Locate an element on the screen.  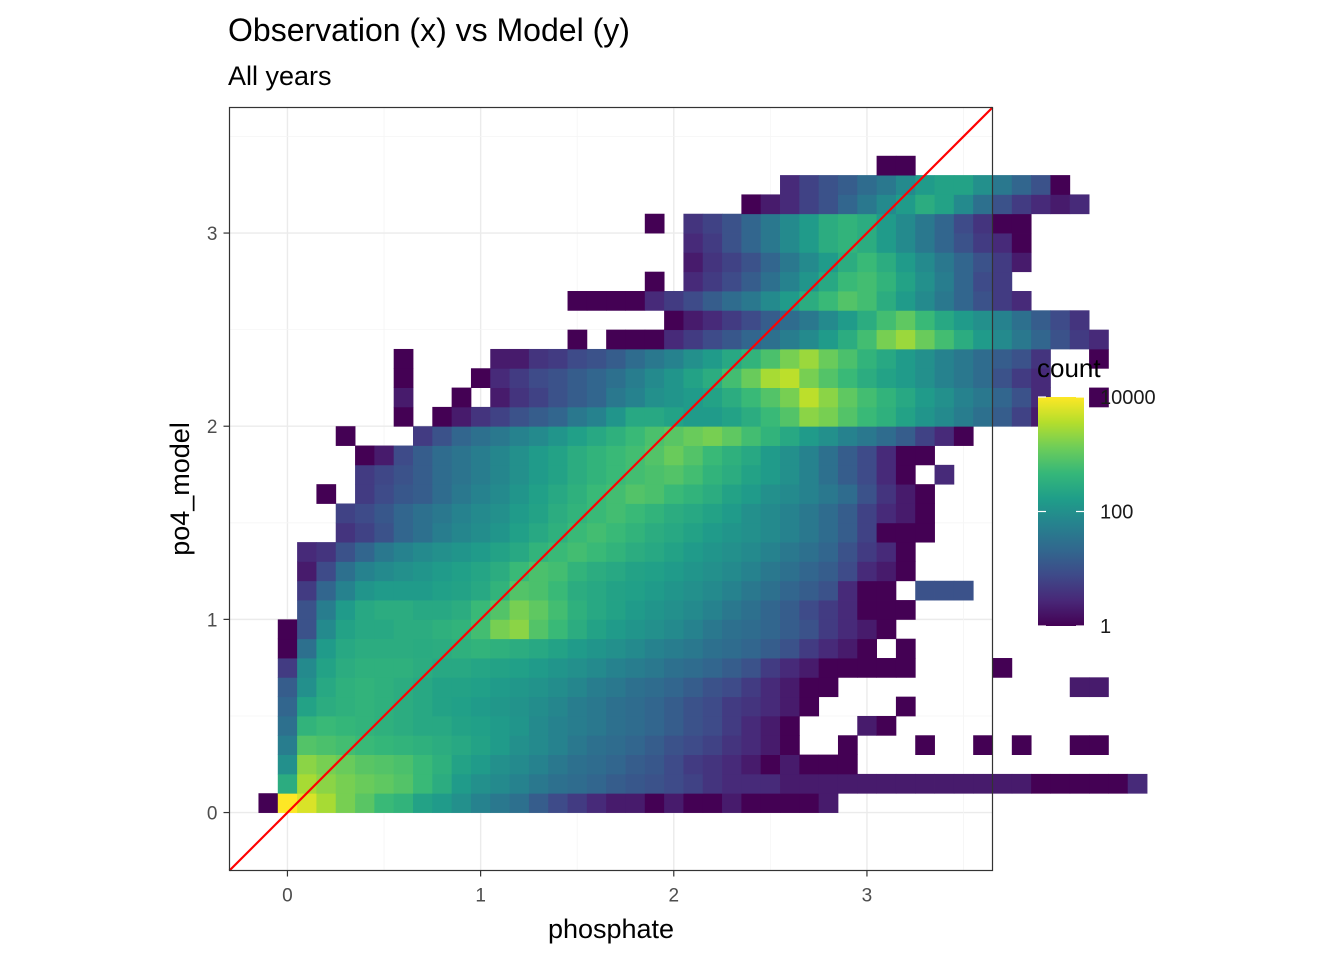
x-axis: 0 1 2 3 is located at coordinates (577, 888).